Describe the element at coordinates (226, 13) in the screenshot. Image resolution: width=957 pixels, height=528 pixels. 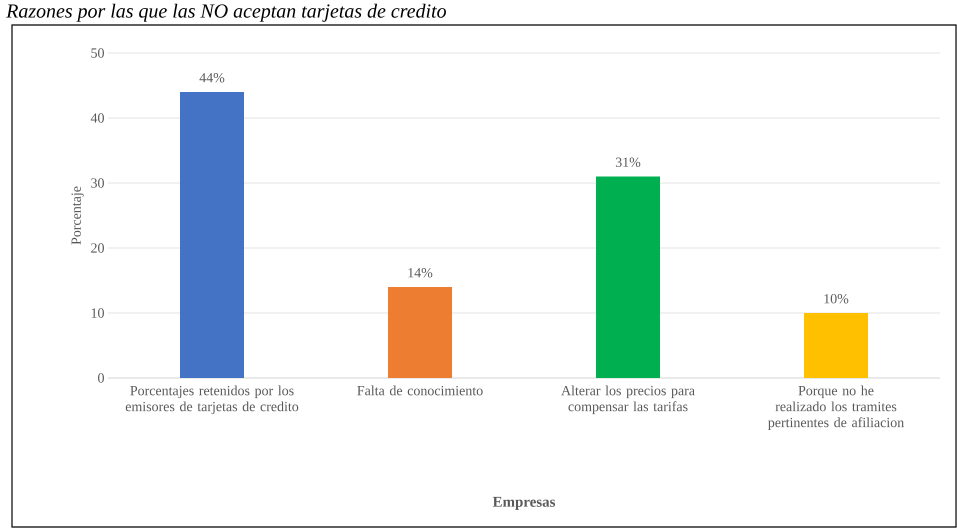
I see `chart-title: Razones por las que las NO aceptan tarjetas de credito` at that location.